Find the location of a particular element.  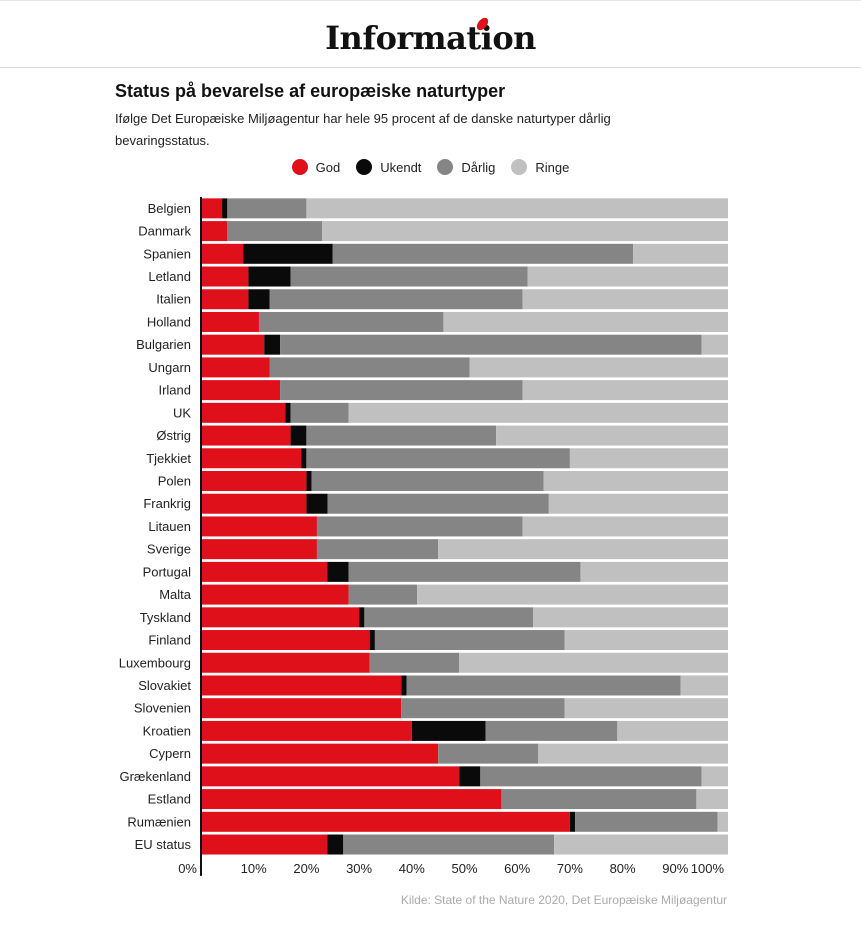

legend-item-ringe: Ringe is located at coordinates (540, 167).